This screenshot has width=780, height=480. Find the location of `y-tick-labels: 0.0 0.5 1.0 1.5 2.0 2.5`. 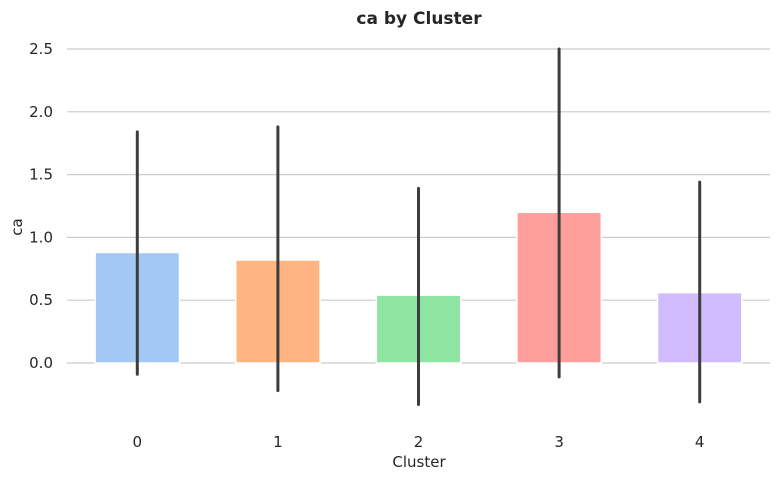

y-tick-labels: 0.0 0.5 1.0 1.5 2.0 2.5 is located at coordinates (41, 206).